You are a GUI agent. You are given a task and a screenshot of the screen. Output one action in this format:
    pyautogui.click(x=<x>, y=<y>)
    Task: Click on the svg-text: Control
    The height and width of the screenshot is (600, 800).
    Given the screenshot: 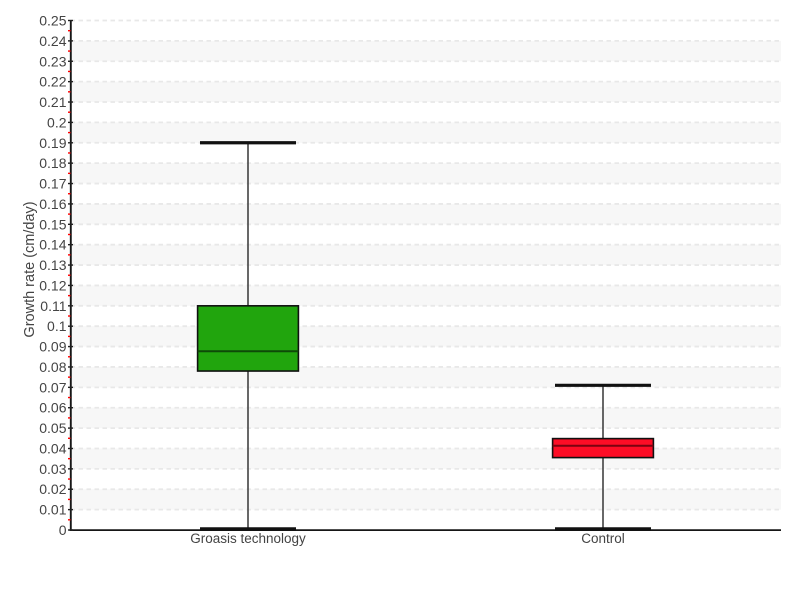 What is the action you would take?
    pyautogui.click(x=603, y=538)
    